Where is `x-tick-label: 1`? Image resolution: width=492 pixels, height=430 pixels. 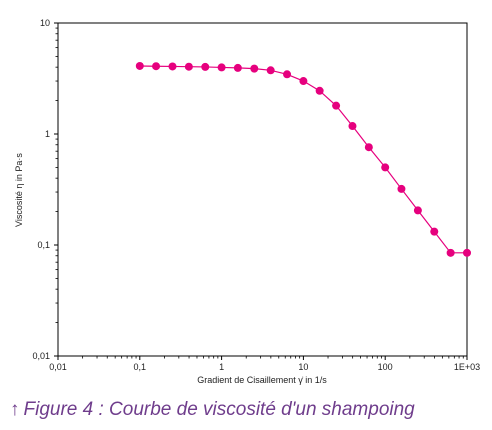 x-tick-label: 1 is located at coordinates (221, 367).